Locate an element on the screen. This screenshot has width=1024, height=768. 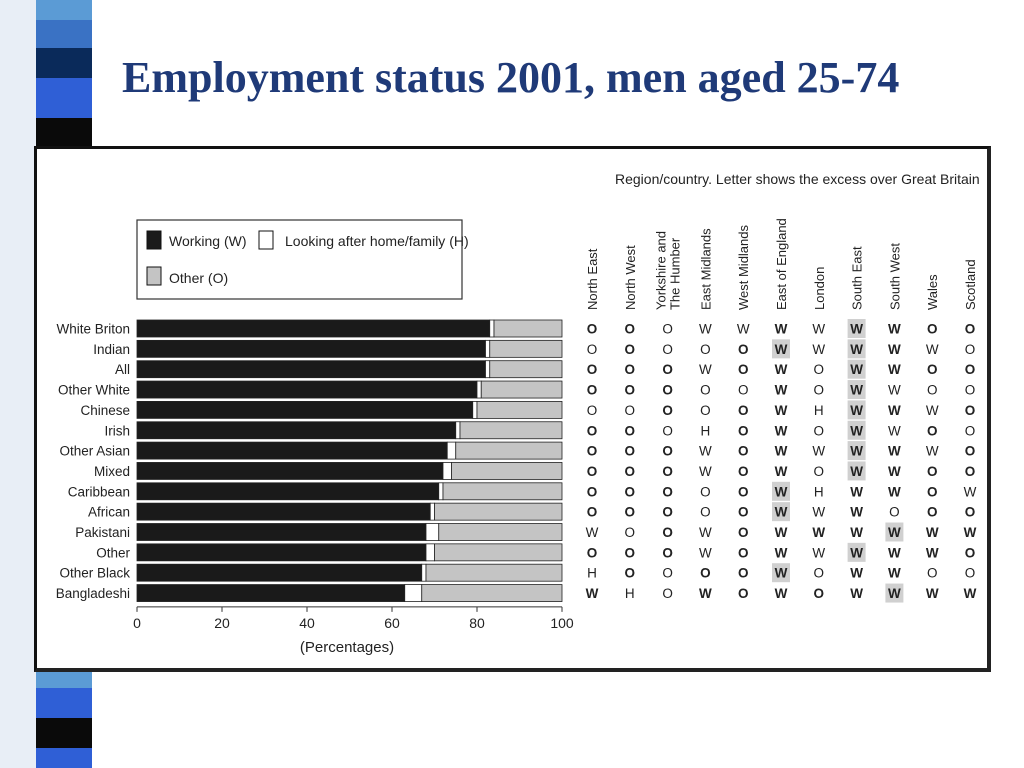
cell-indian-london: W is located at coordinates (818, 349).